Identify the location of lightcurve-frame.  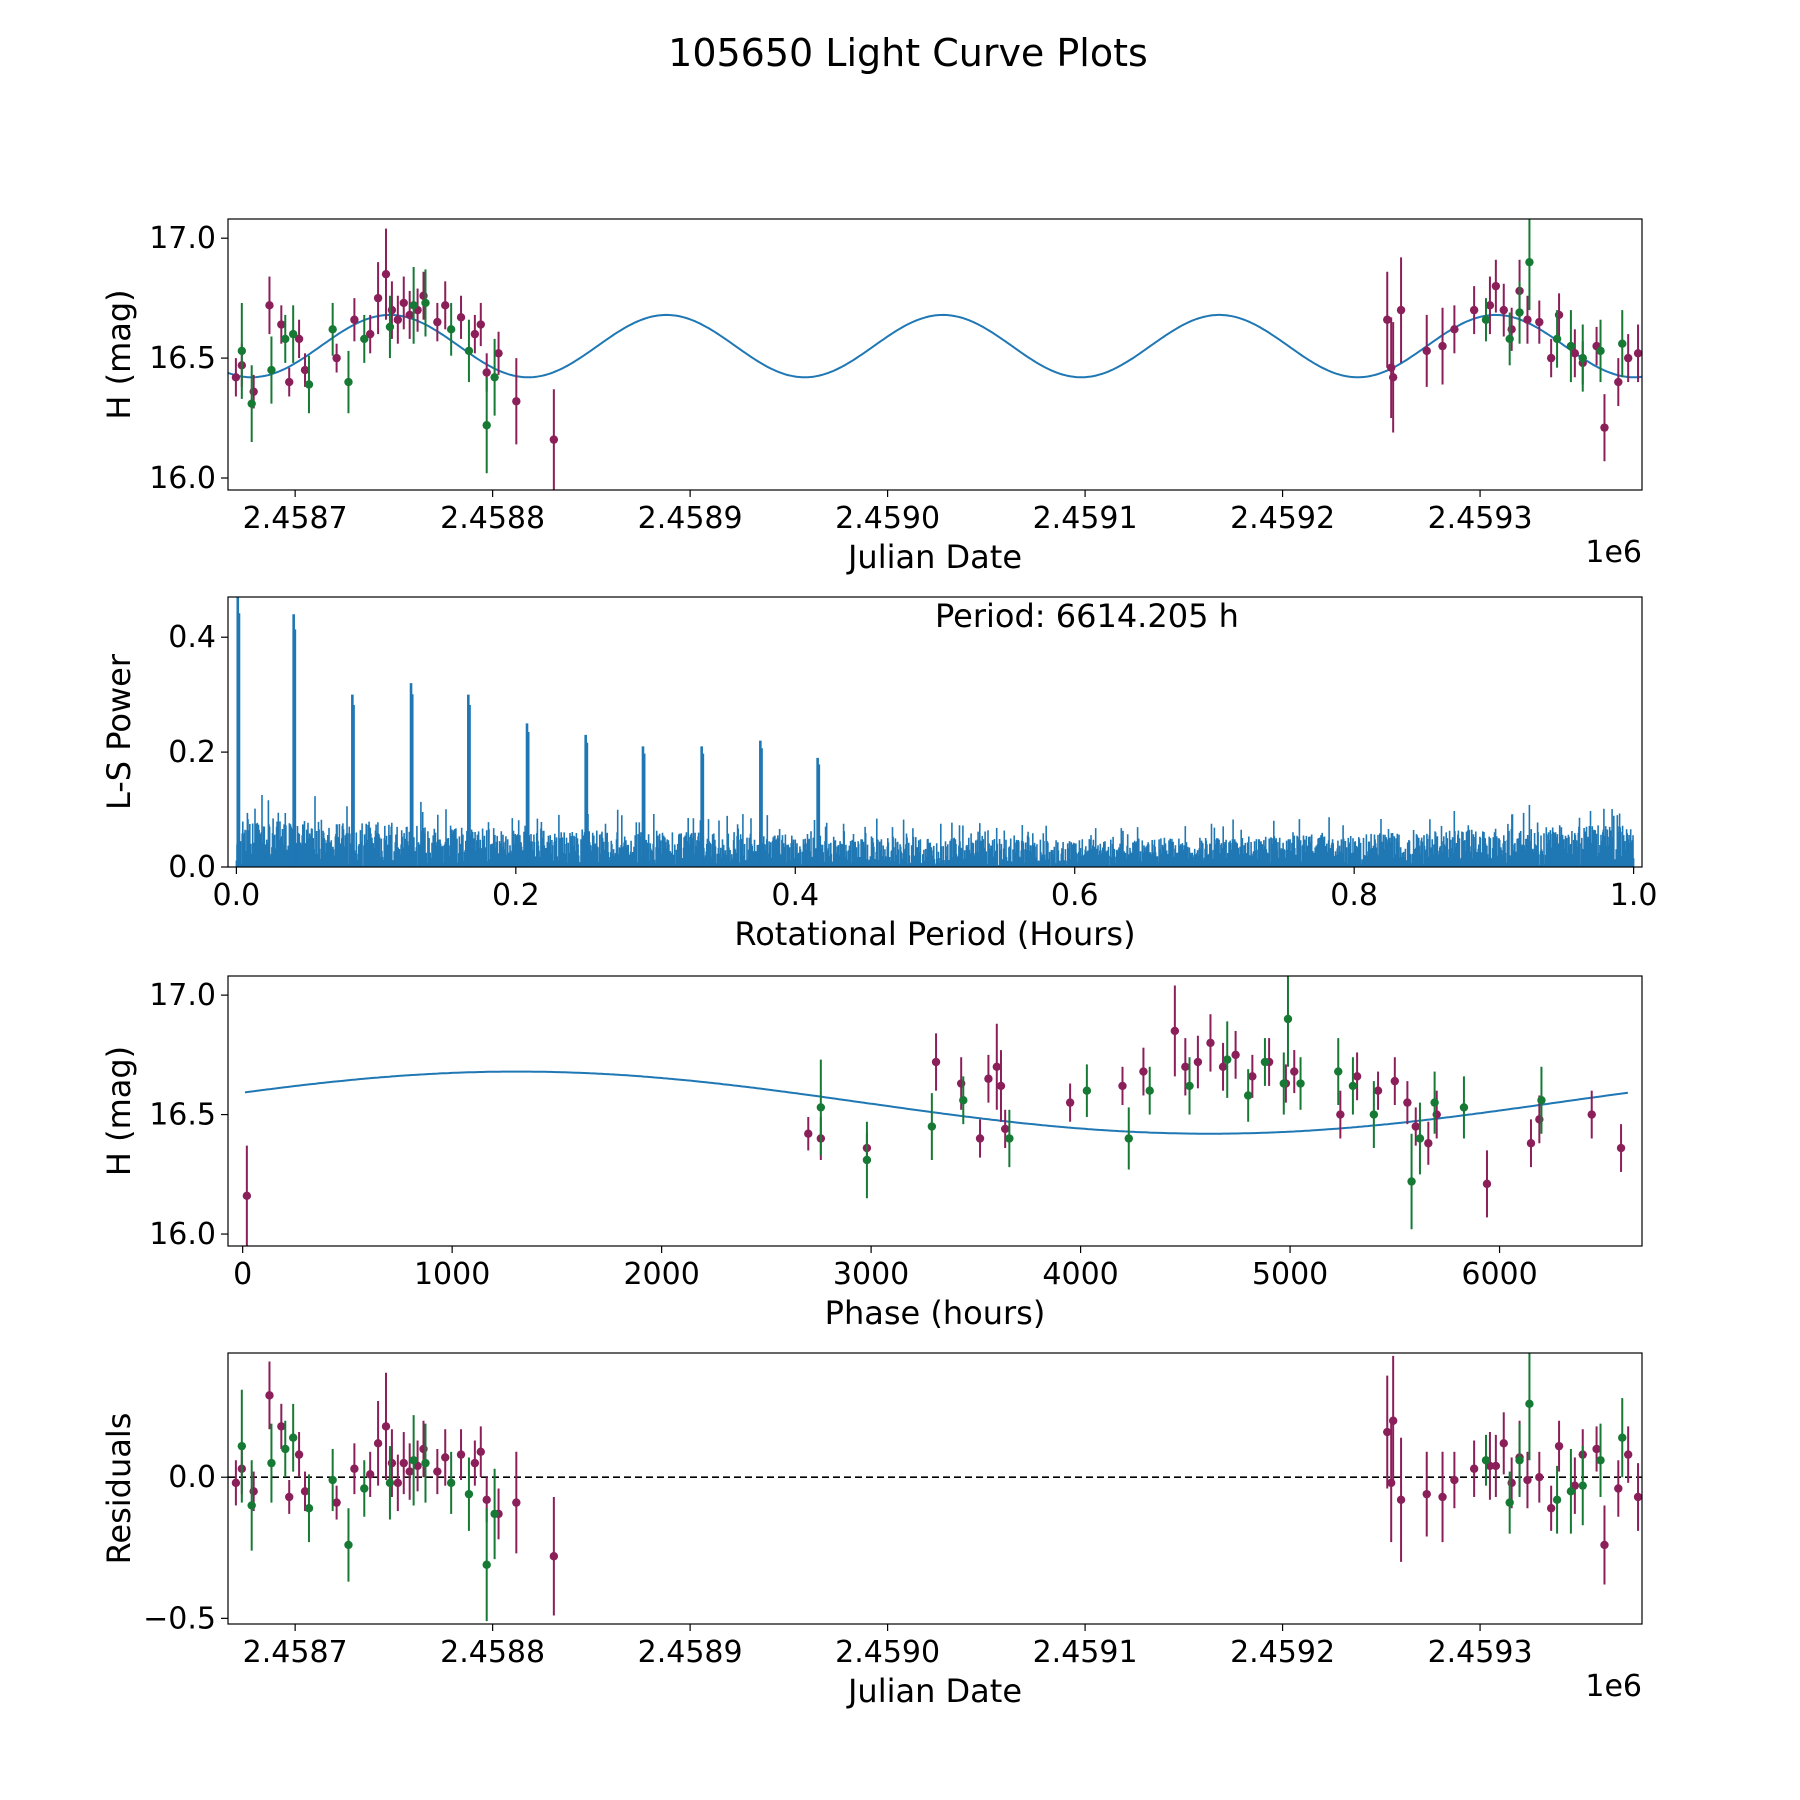
(935, 354).